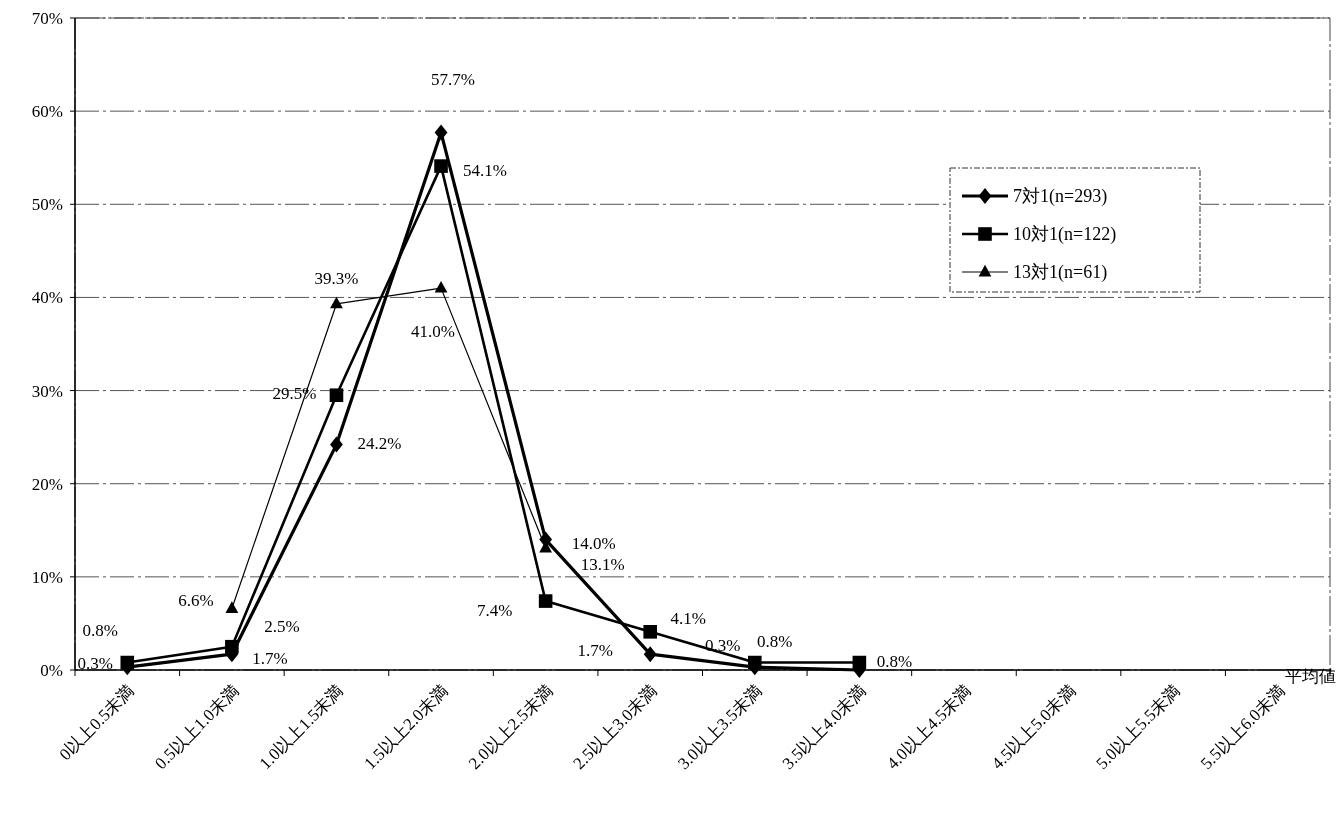  I want to click on y-tick-label: 30%, so click(47, 391).